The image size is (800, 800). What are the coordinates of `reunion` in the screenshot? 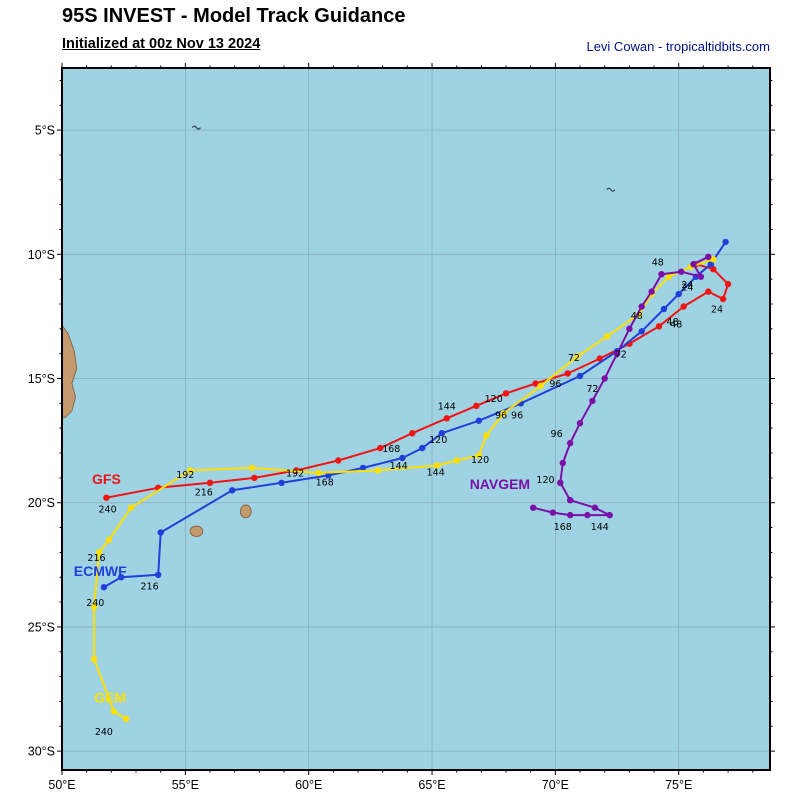 It's located at (196, 531).